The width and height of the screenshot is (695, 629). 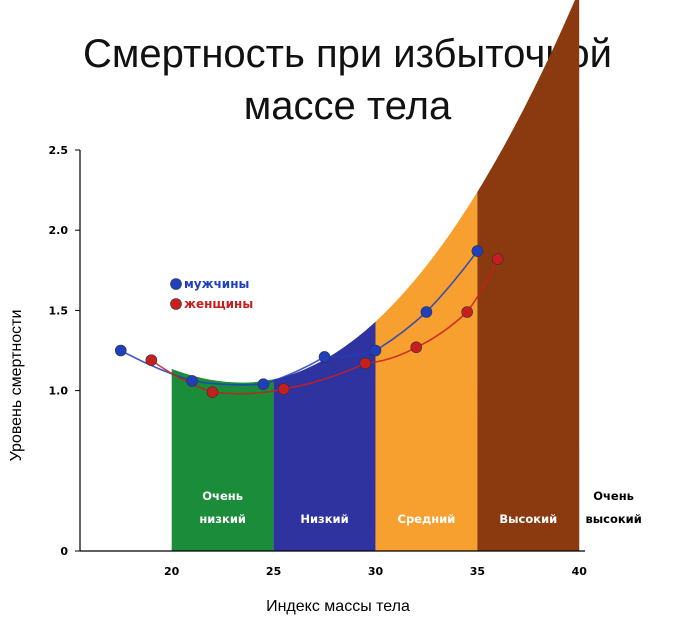 What do you see at coordinates (338, 606) in the screenshot?
I see `x-axis-title: Индекс массы тела` at bounding box center [338, 606].